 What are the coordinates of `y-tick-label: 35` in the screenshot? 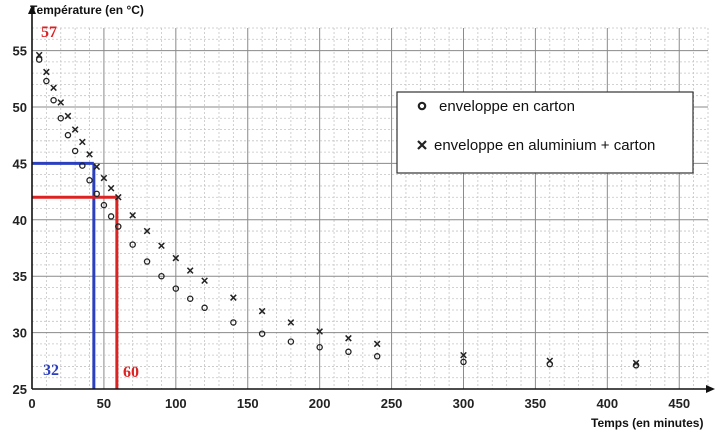 It's located at (20, 276).